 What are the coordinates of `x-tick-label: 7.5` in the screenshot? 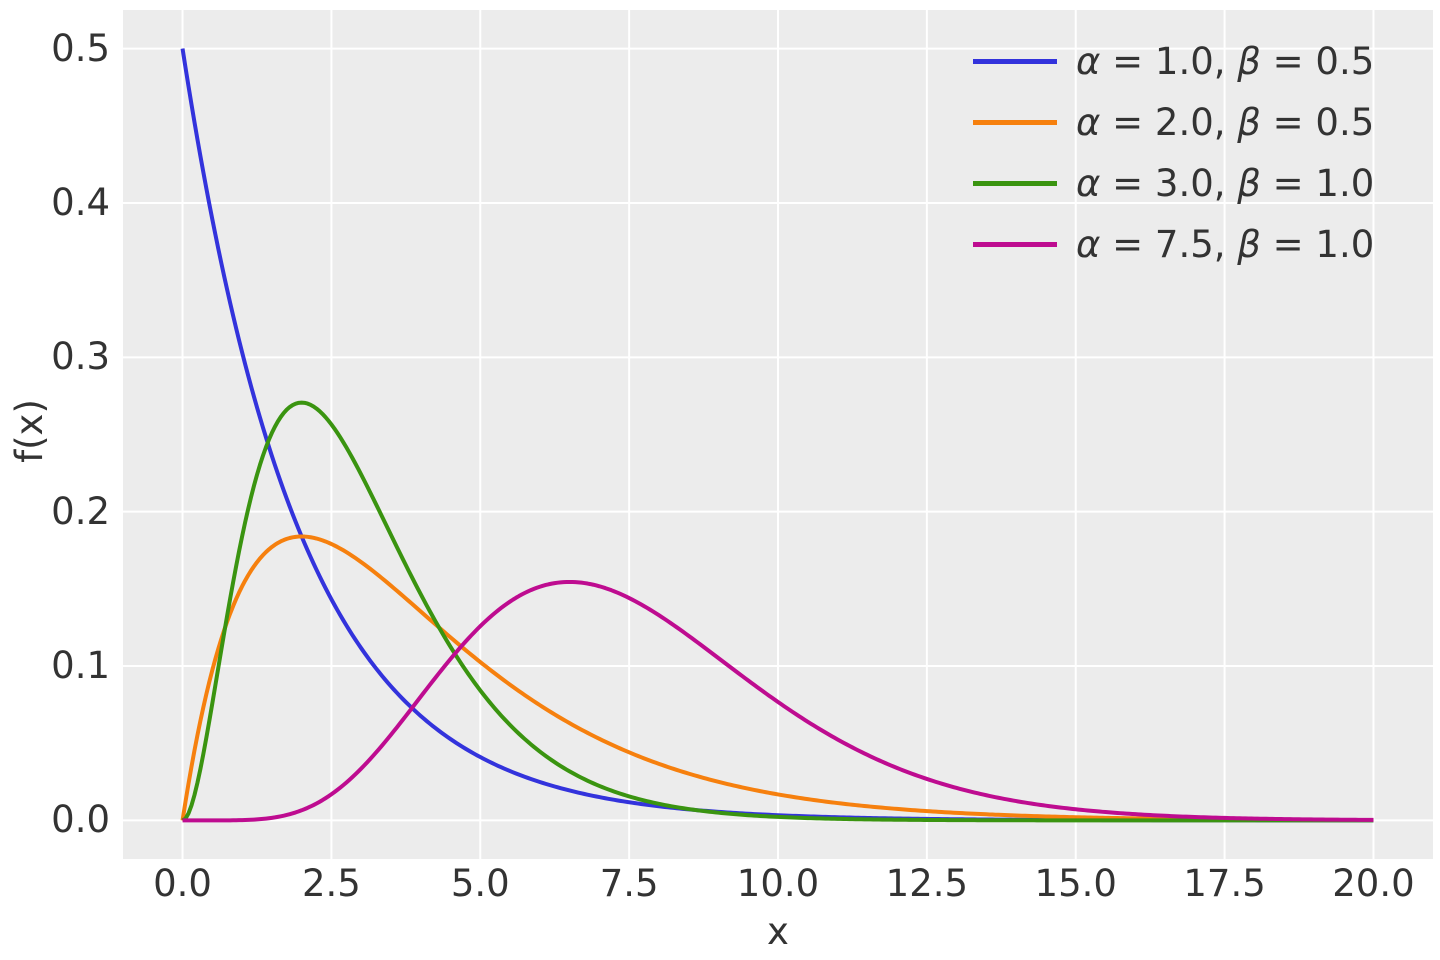 It's located at (629, 883).